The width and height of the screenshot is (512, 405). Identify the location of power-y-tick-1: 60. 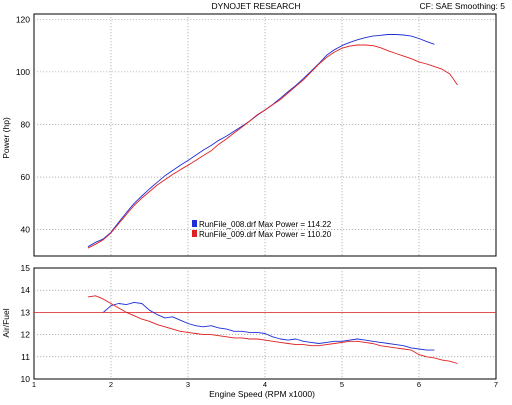
(26, 177).